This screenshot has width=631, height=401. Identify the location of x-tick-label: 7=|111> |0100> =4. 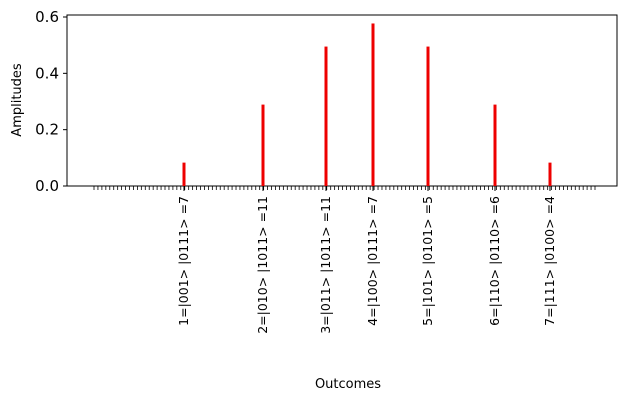
(549, 261).